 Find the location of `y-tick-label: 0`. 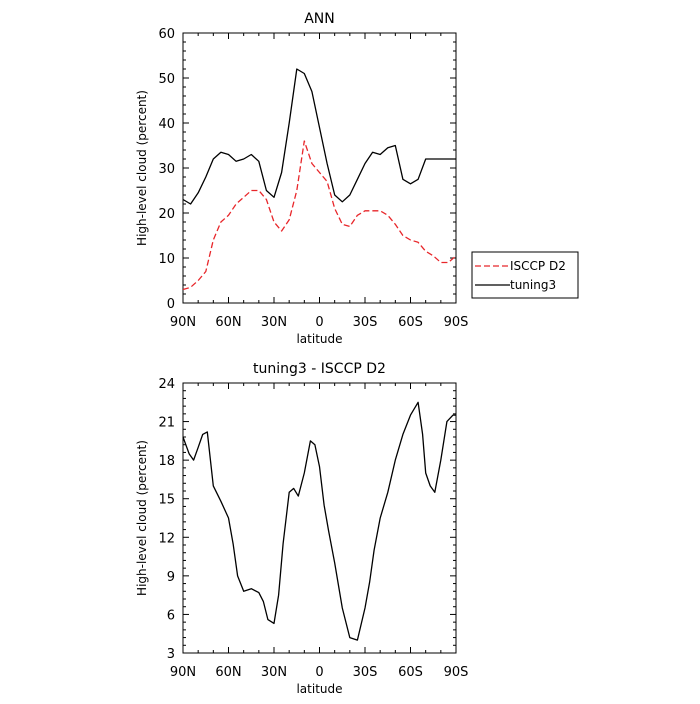

y-tick-label: 0 is located at coordinates (171, 304).